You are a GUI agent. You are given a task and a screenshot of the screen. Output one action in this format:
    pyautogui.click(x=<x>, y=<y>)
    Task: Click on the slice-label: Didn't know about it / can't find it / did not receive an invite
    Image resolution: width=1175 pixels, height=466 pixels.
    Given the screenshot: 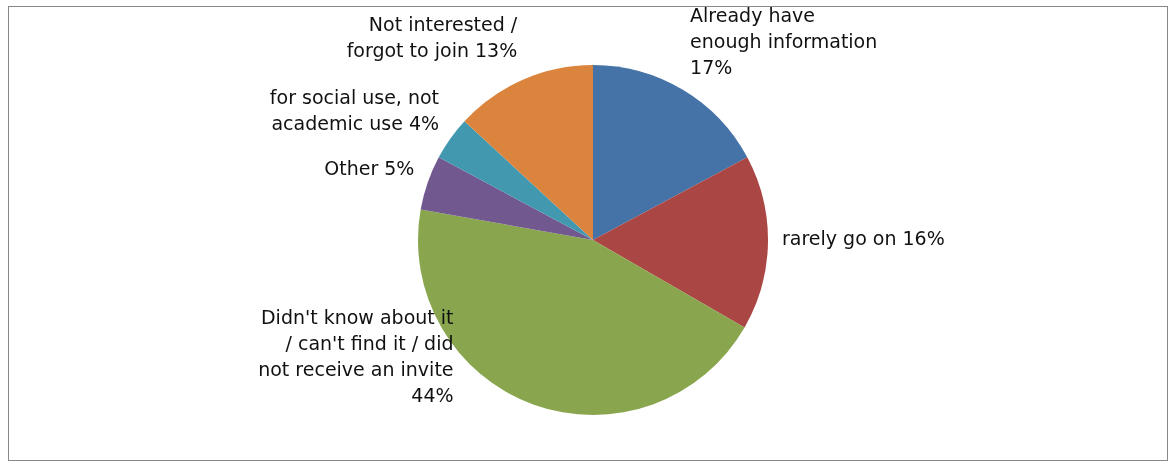 What is the action you would take?
    pyautogui.click(x=356, y=343)
    